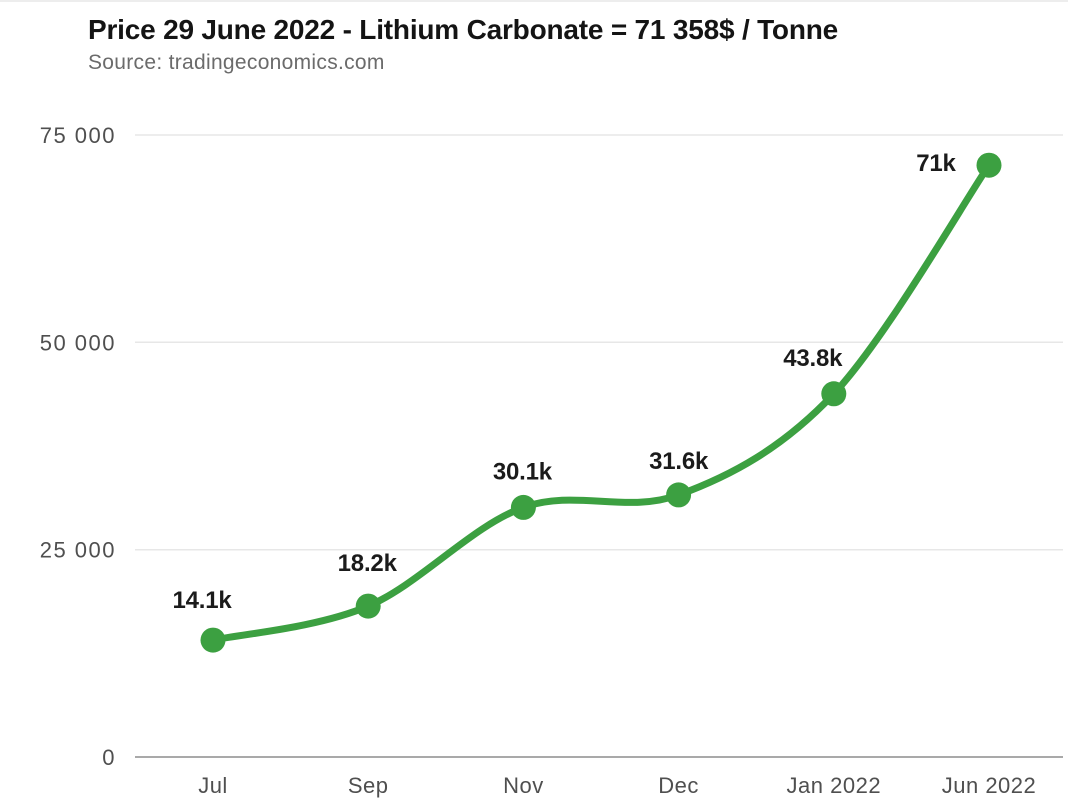 The height and width of the screenshot is (810, 1068). Describe the element at coordinates (936, 163) in the screenshot. I see `data-point-value-label: 71k` at that location.